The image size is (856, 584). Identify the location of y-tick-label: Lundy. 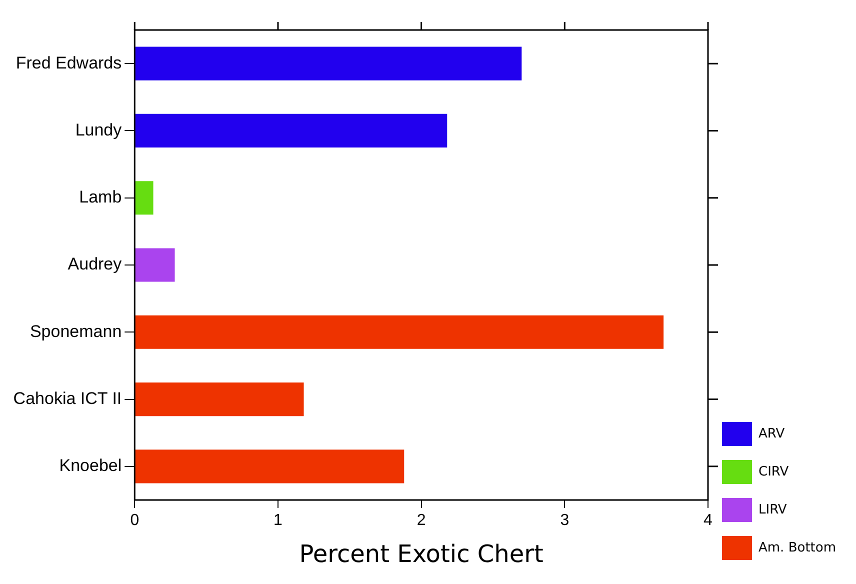
(98, 130).